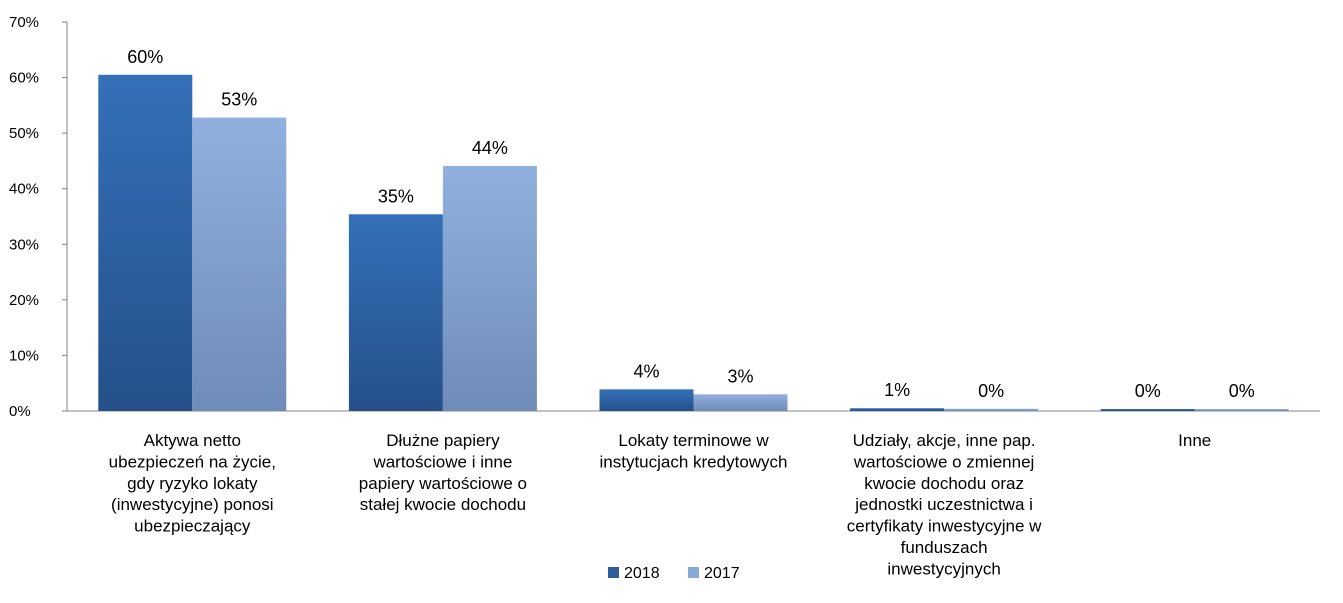 Image resolution: width=1343 pixels, height=603 pixels. I want to click on x-category-label-line: wartościowe o zmiennej, so click(943, 461).